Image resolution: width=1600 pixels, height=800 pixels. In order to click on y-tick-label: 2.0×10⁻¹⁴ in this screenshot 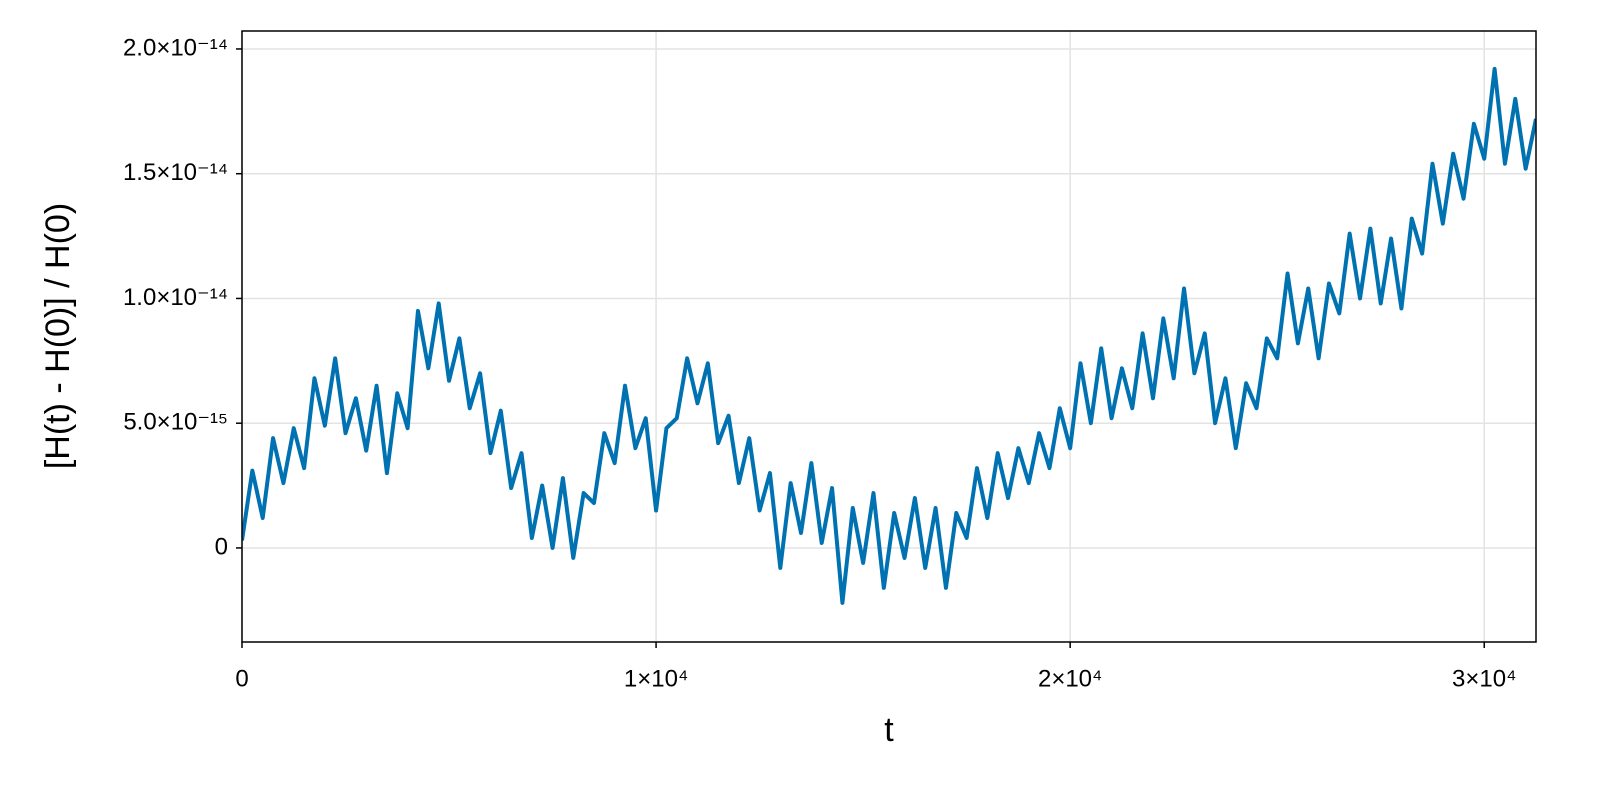, I will do `click(175, 47)`.